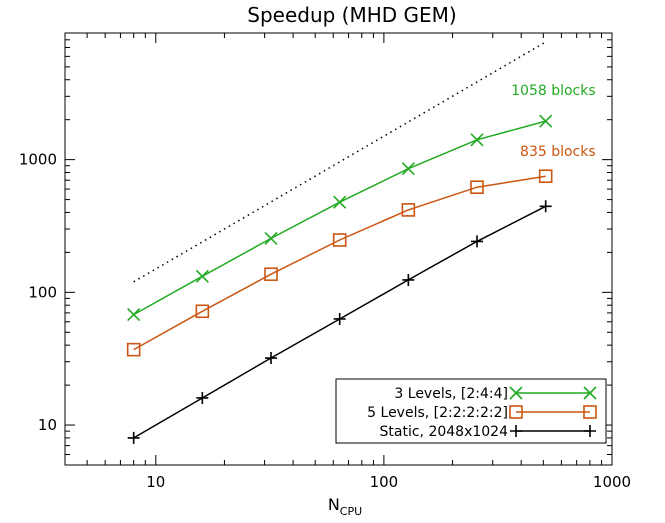 The height and width of the screenshot is (523, 665). Describe the element at coordinates (38, 160) in the screenshot. I see `y-tick-label: 1000` at that location.